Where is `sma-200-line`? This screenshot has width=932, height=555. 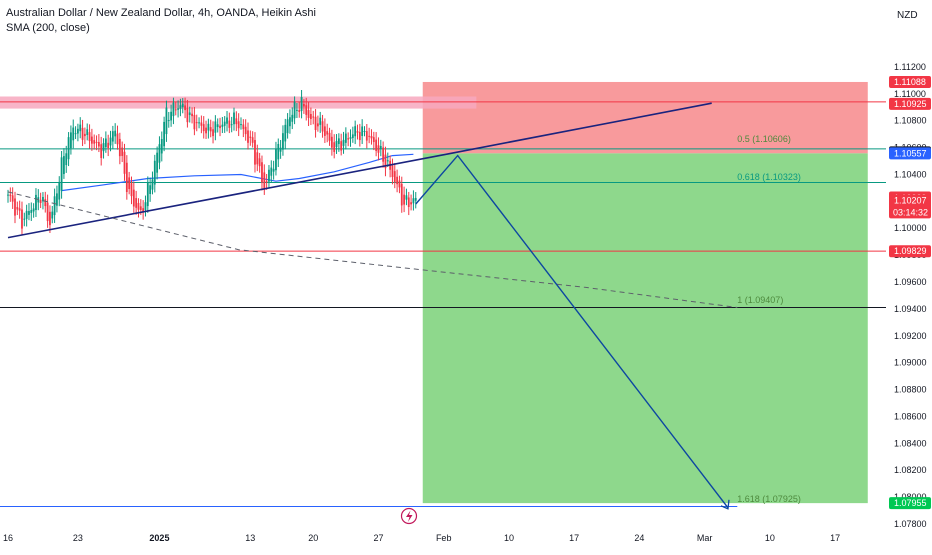 sma-200-line is located at coordinates (237, 172).